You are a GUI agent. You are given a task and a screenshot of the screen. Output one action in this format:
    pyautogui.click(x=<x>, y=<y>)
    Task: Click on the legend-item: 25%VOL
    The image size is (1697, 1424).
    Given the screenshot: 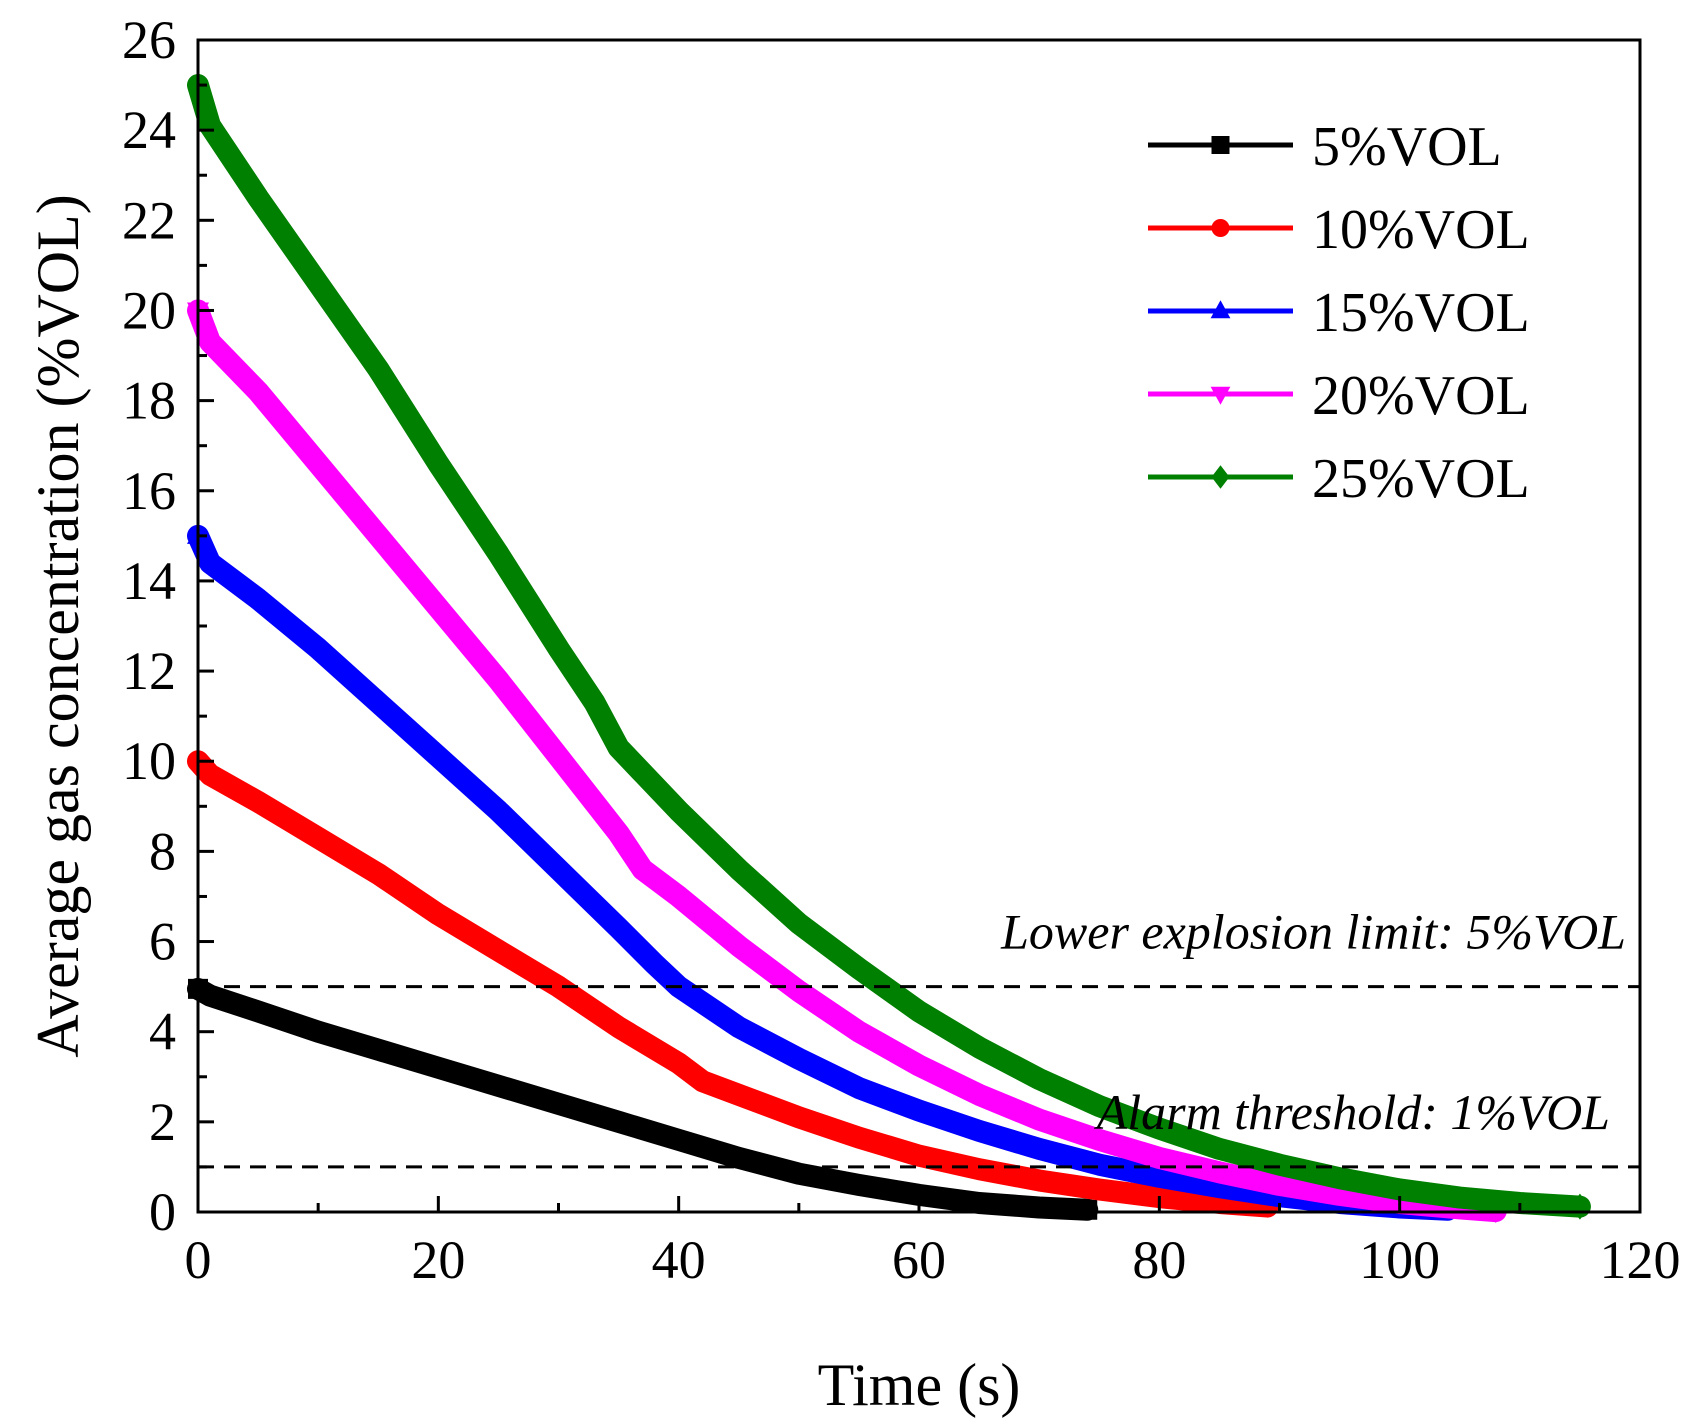 What is the action you would take?
    pyautogui.click(x=1339, y=479)
    